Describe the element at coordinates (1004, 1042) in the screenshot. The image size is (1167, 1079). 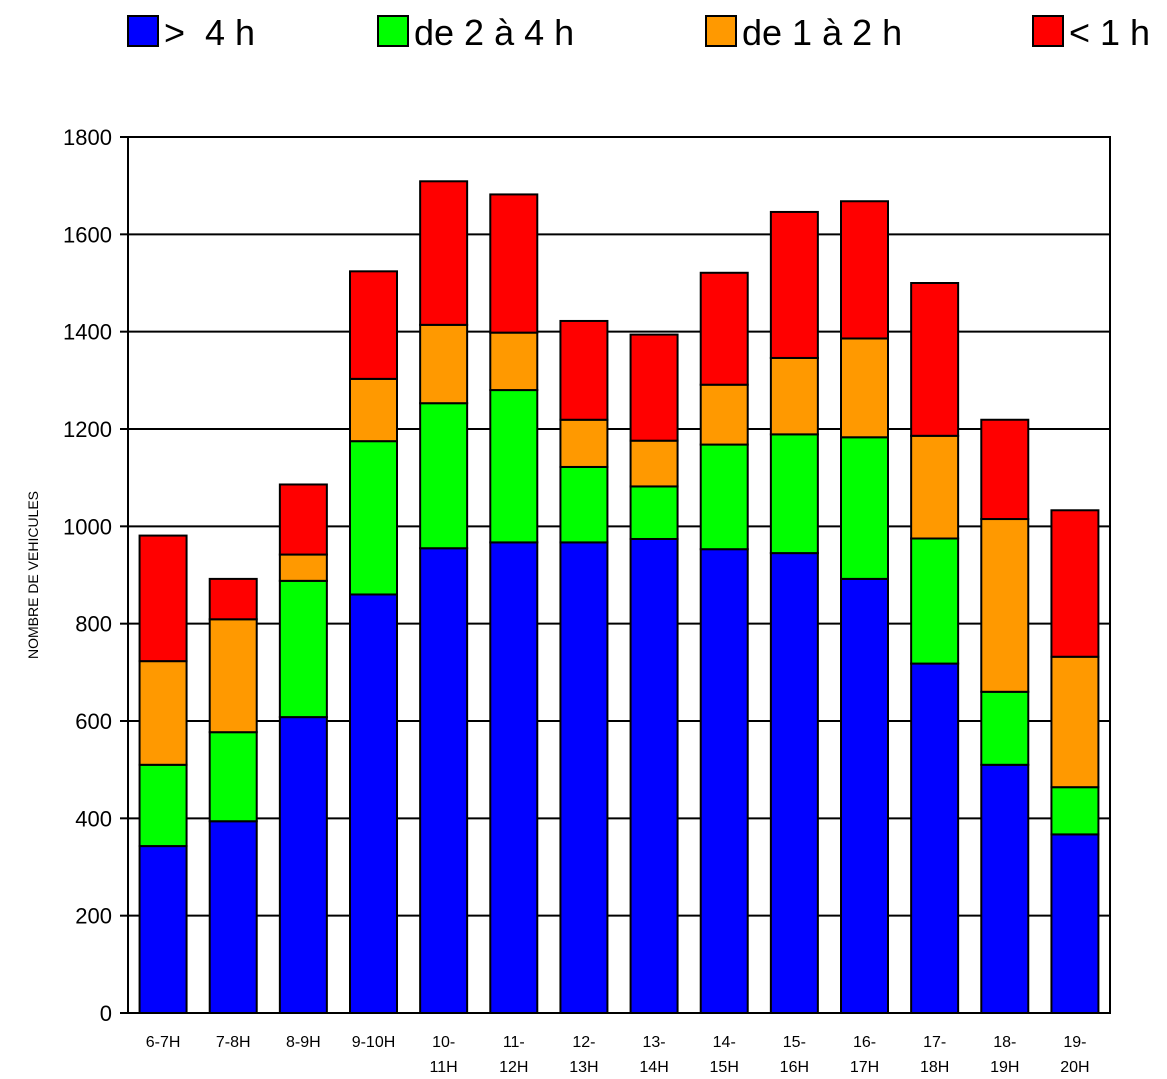
I see `x-tick-label: 18-` at that location.